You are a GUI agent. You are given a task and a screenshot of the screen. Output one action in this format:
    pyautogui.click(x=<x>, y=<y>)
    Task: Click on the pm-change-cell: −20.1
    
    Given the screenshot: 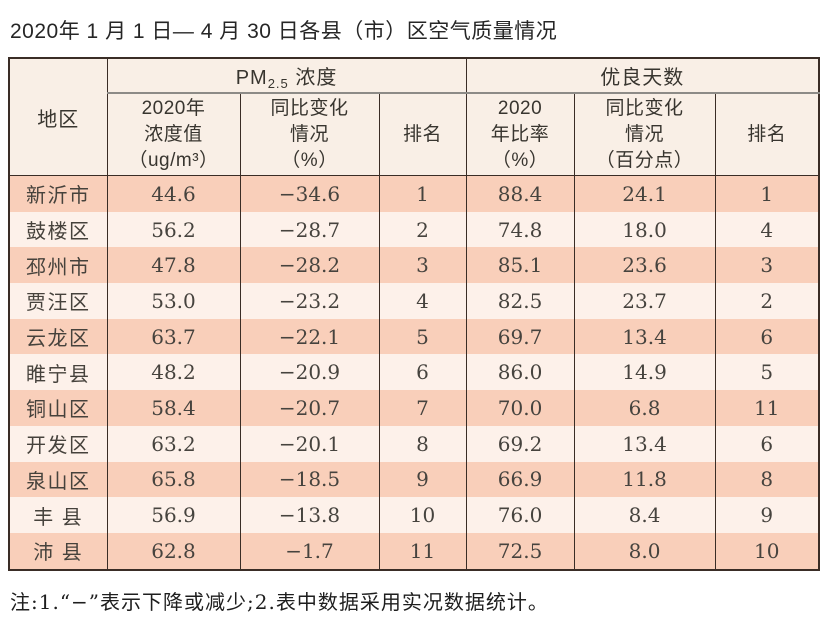 What is the action you would take?
    pyautogui.click(x=309, y=443)
    